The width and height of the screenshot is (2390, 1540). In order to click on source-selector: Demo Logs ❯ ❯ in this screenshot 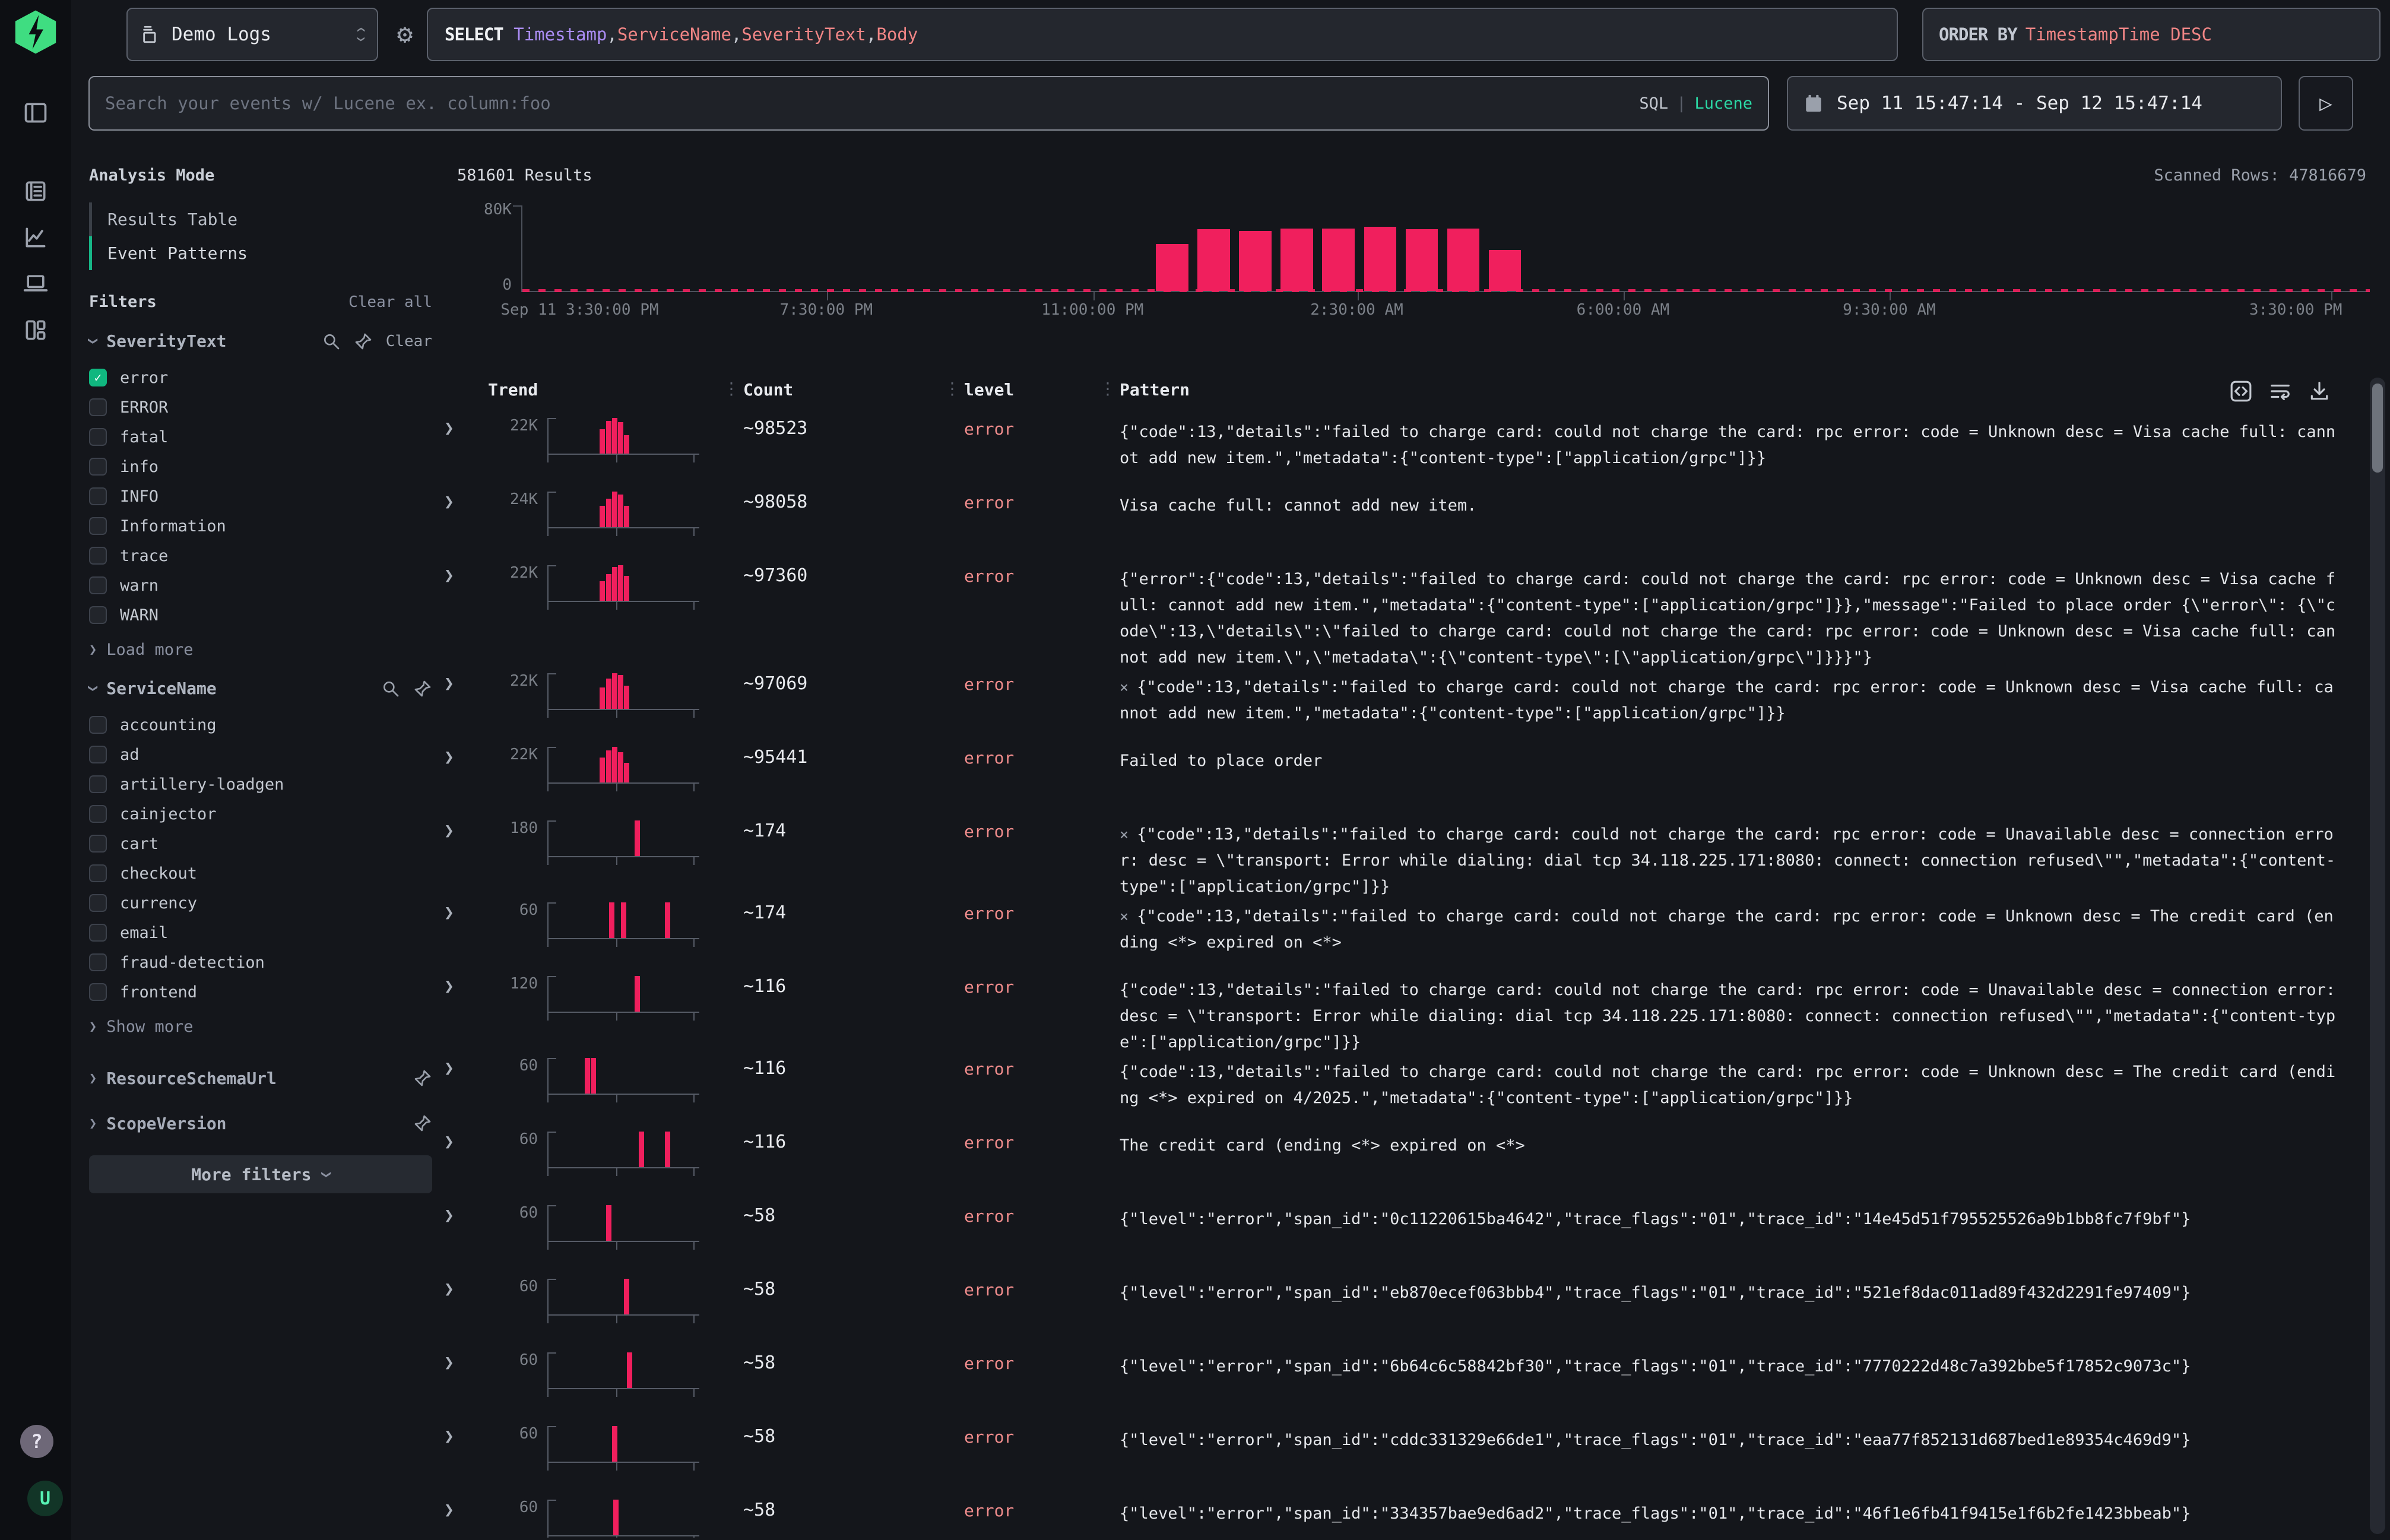, I will do `click(252, 34)`.